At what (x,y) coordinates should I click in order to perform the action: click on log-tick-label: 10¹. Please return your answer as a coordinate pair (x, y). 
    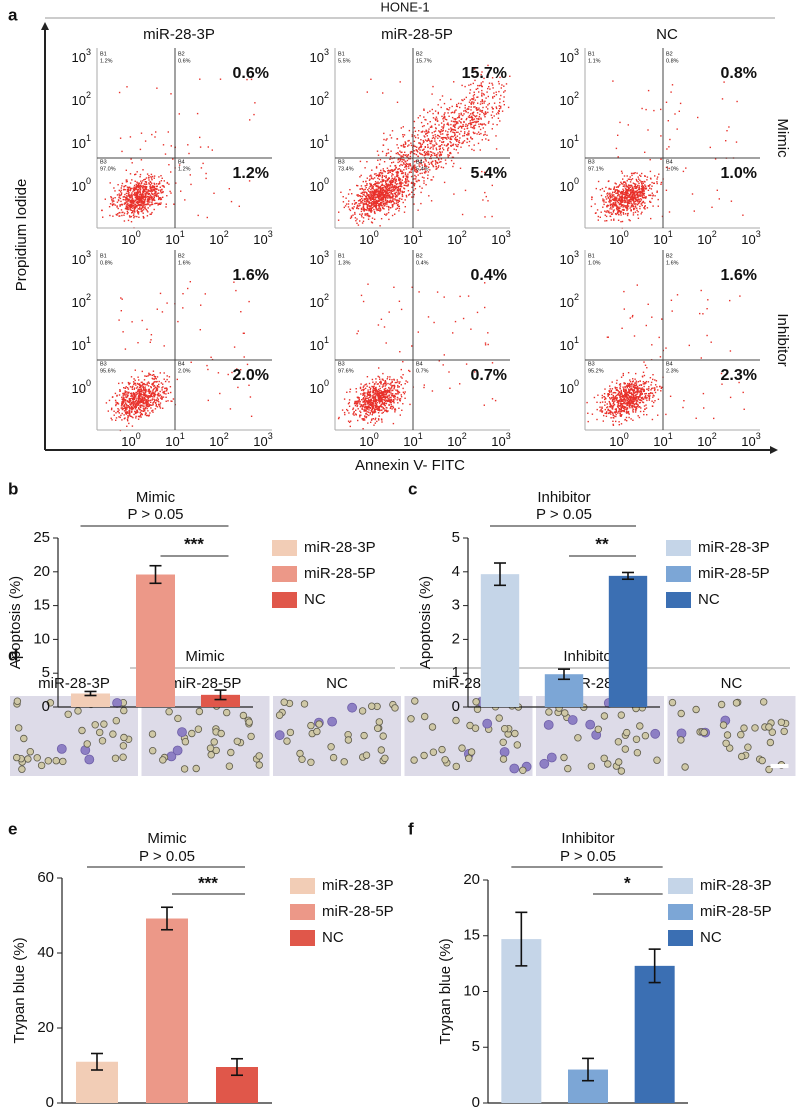
    Looking at the image, I should click on (662, 238).